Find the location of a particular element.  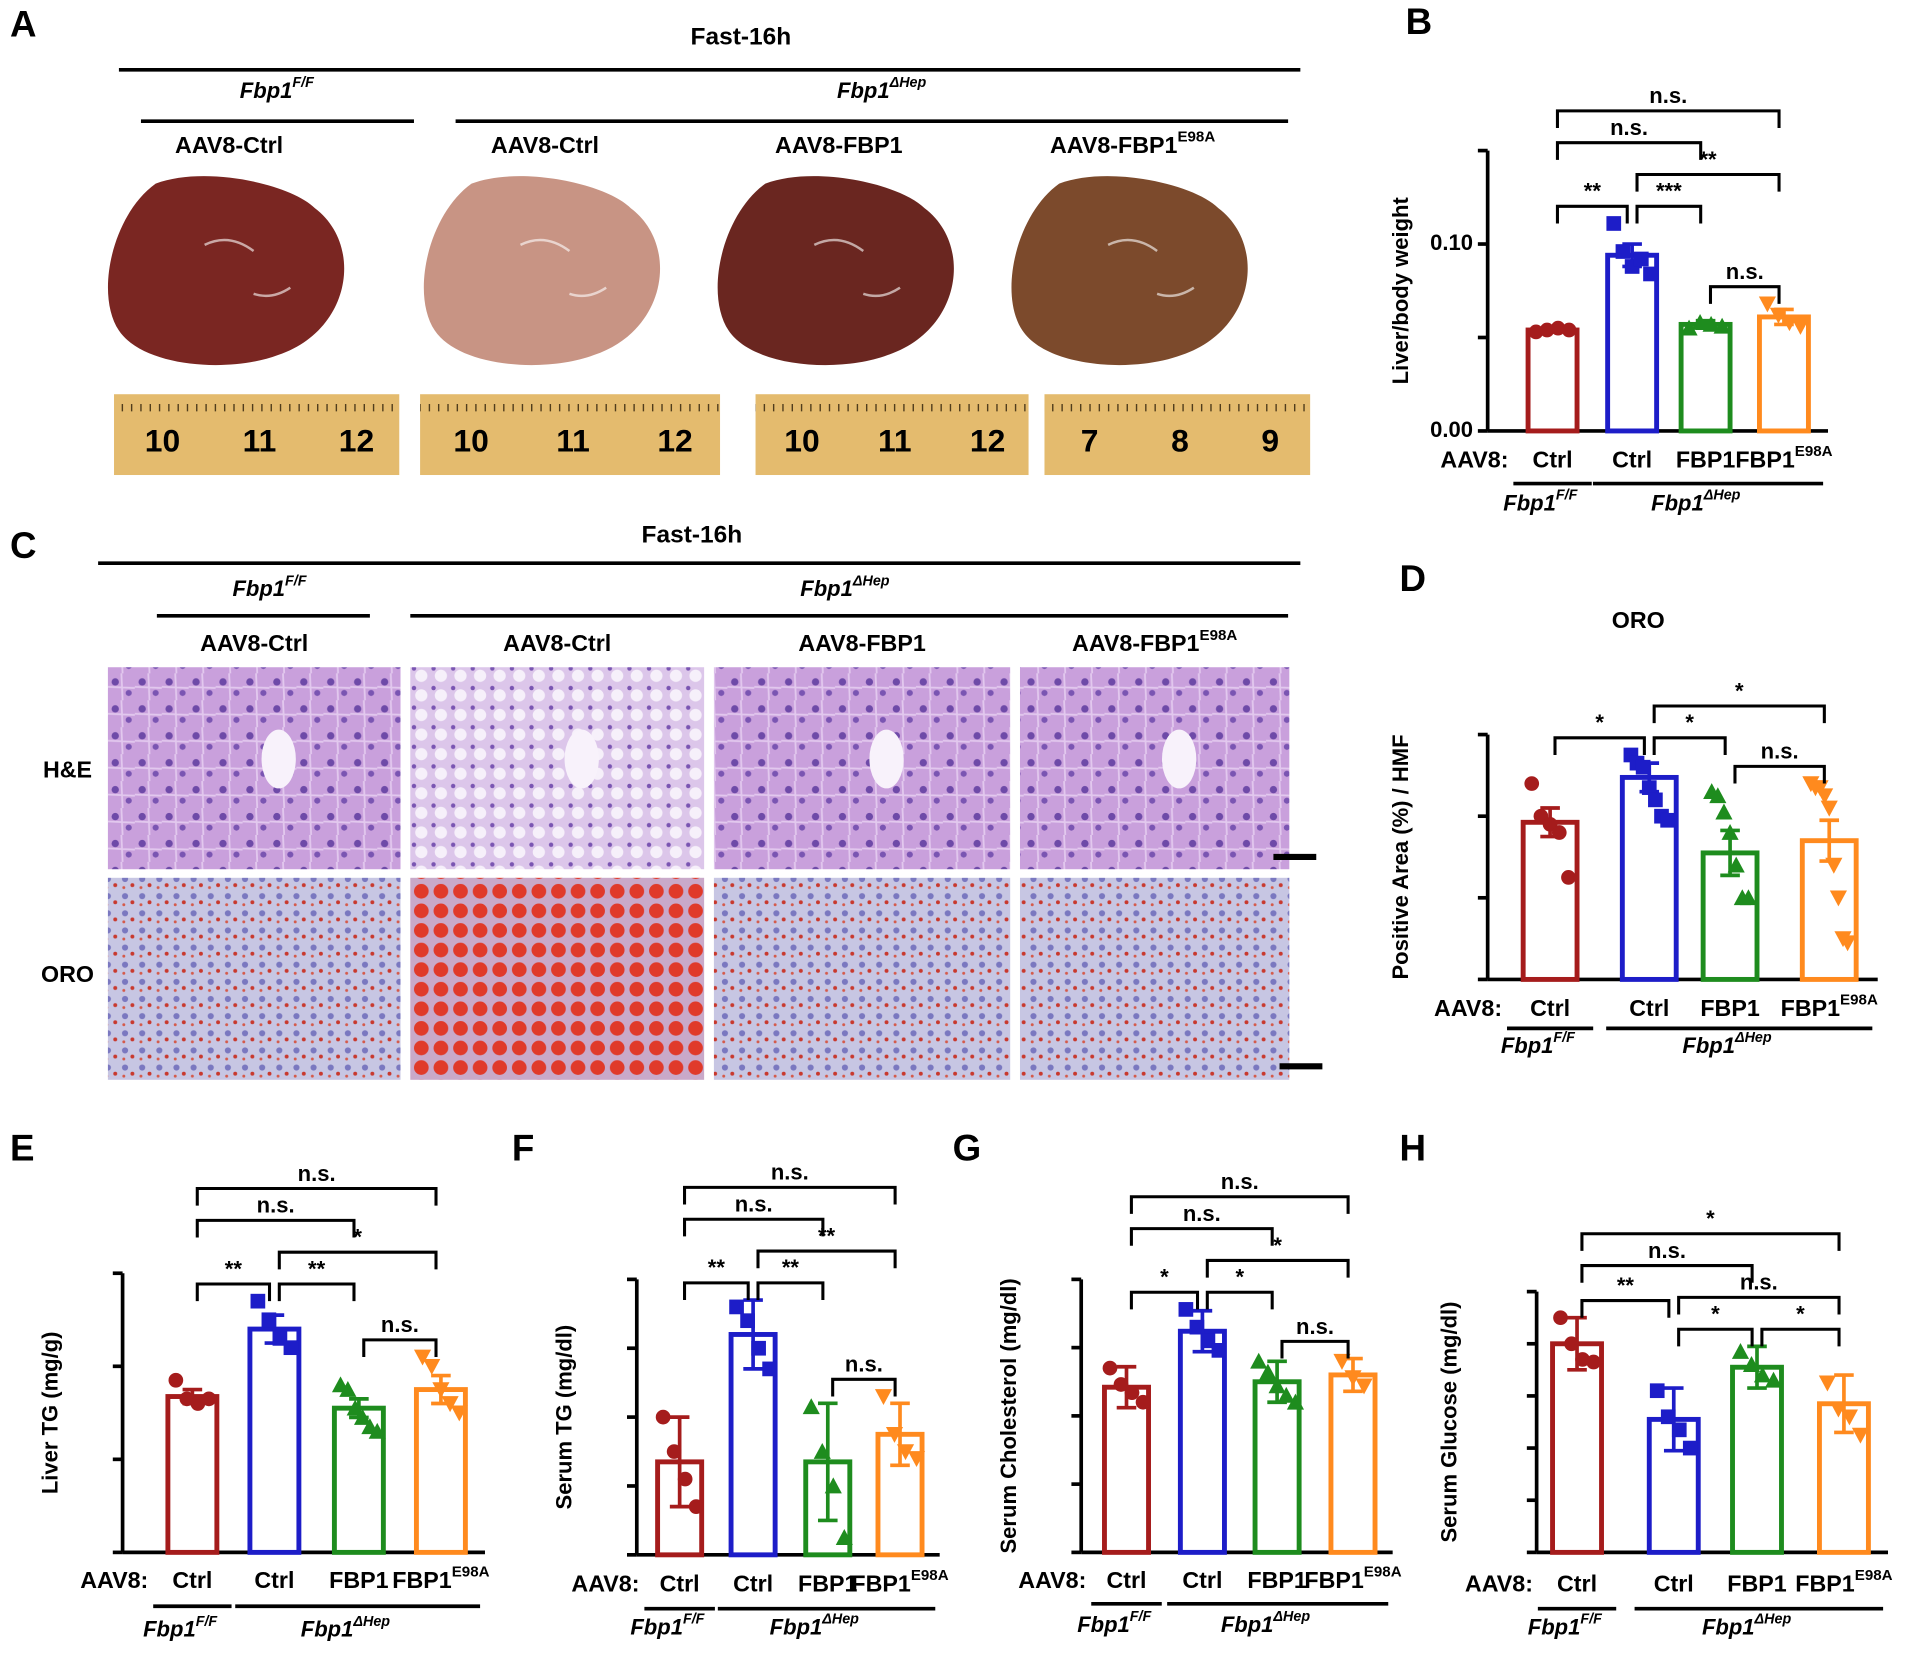

ruler-number: 7 is located at coordinates (1090, 441).